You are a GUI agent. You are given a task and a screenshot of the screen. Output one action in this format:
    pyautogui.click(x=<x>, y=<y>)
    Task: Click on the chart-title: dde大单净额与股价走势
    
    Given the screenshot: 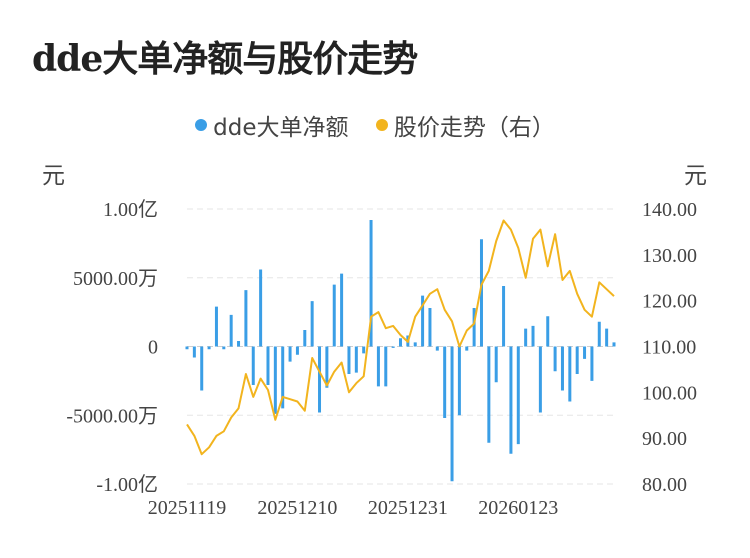 What is the action you would take?
    pyautogui.click(x=225, y=59)
    